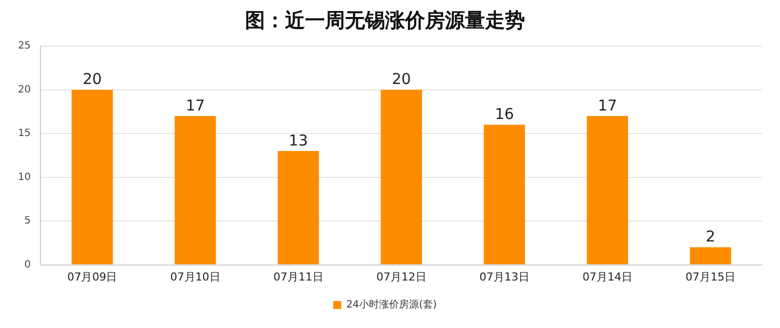  Describe the element at coordinates (385, 20) in the screenshot. I see `chart-title: 图：近一周无锡涨价房源量走势` at that location.